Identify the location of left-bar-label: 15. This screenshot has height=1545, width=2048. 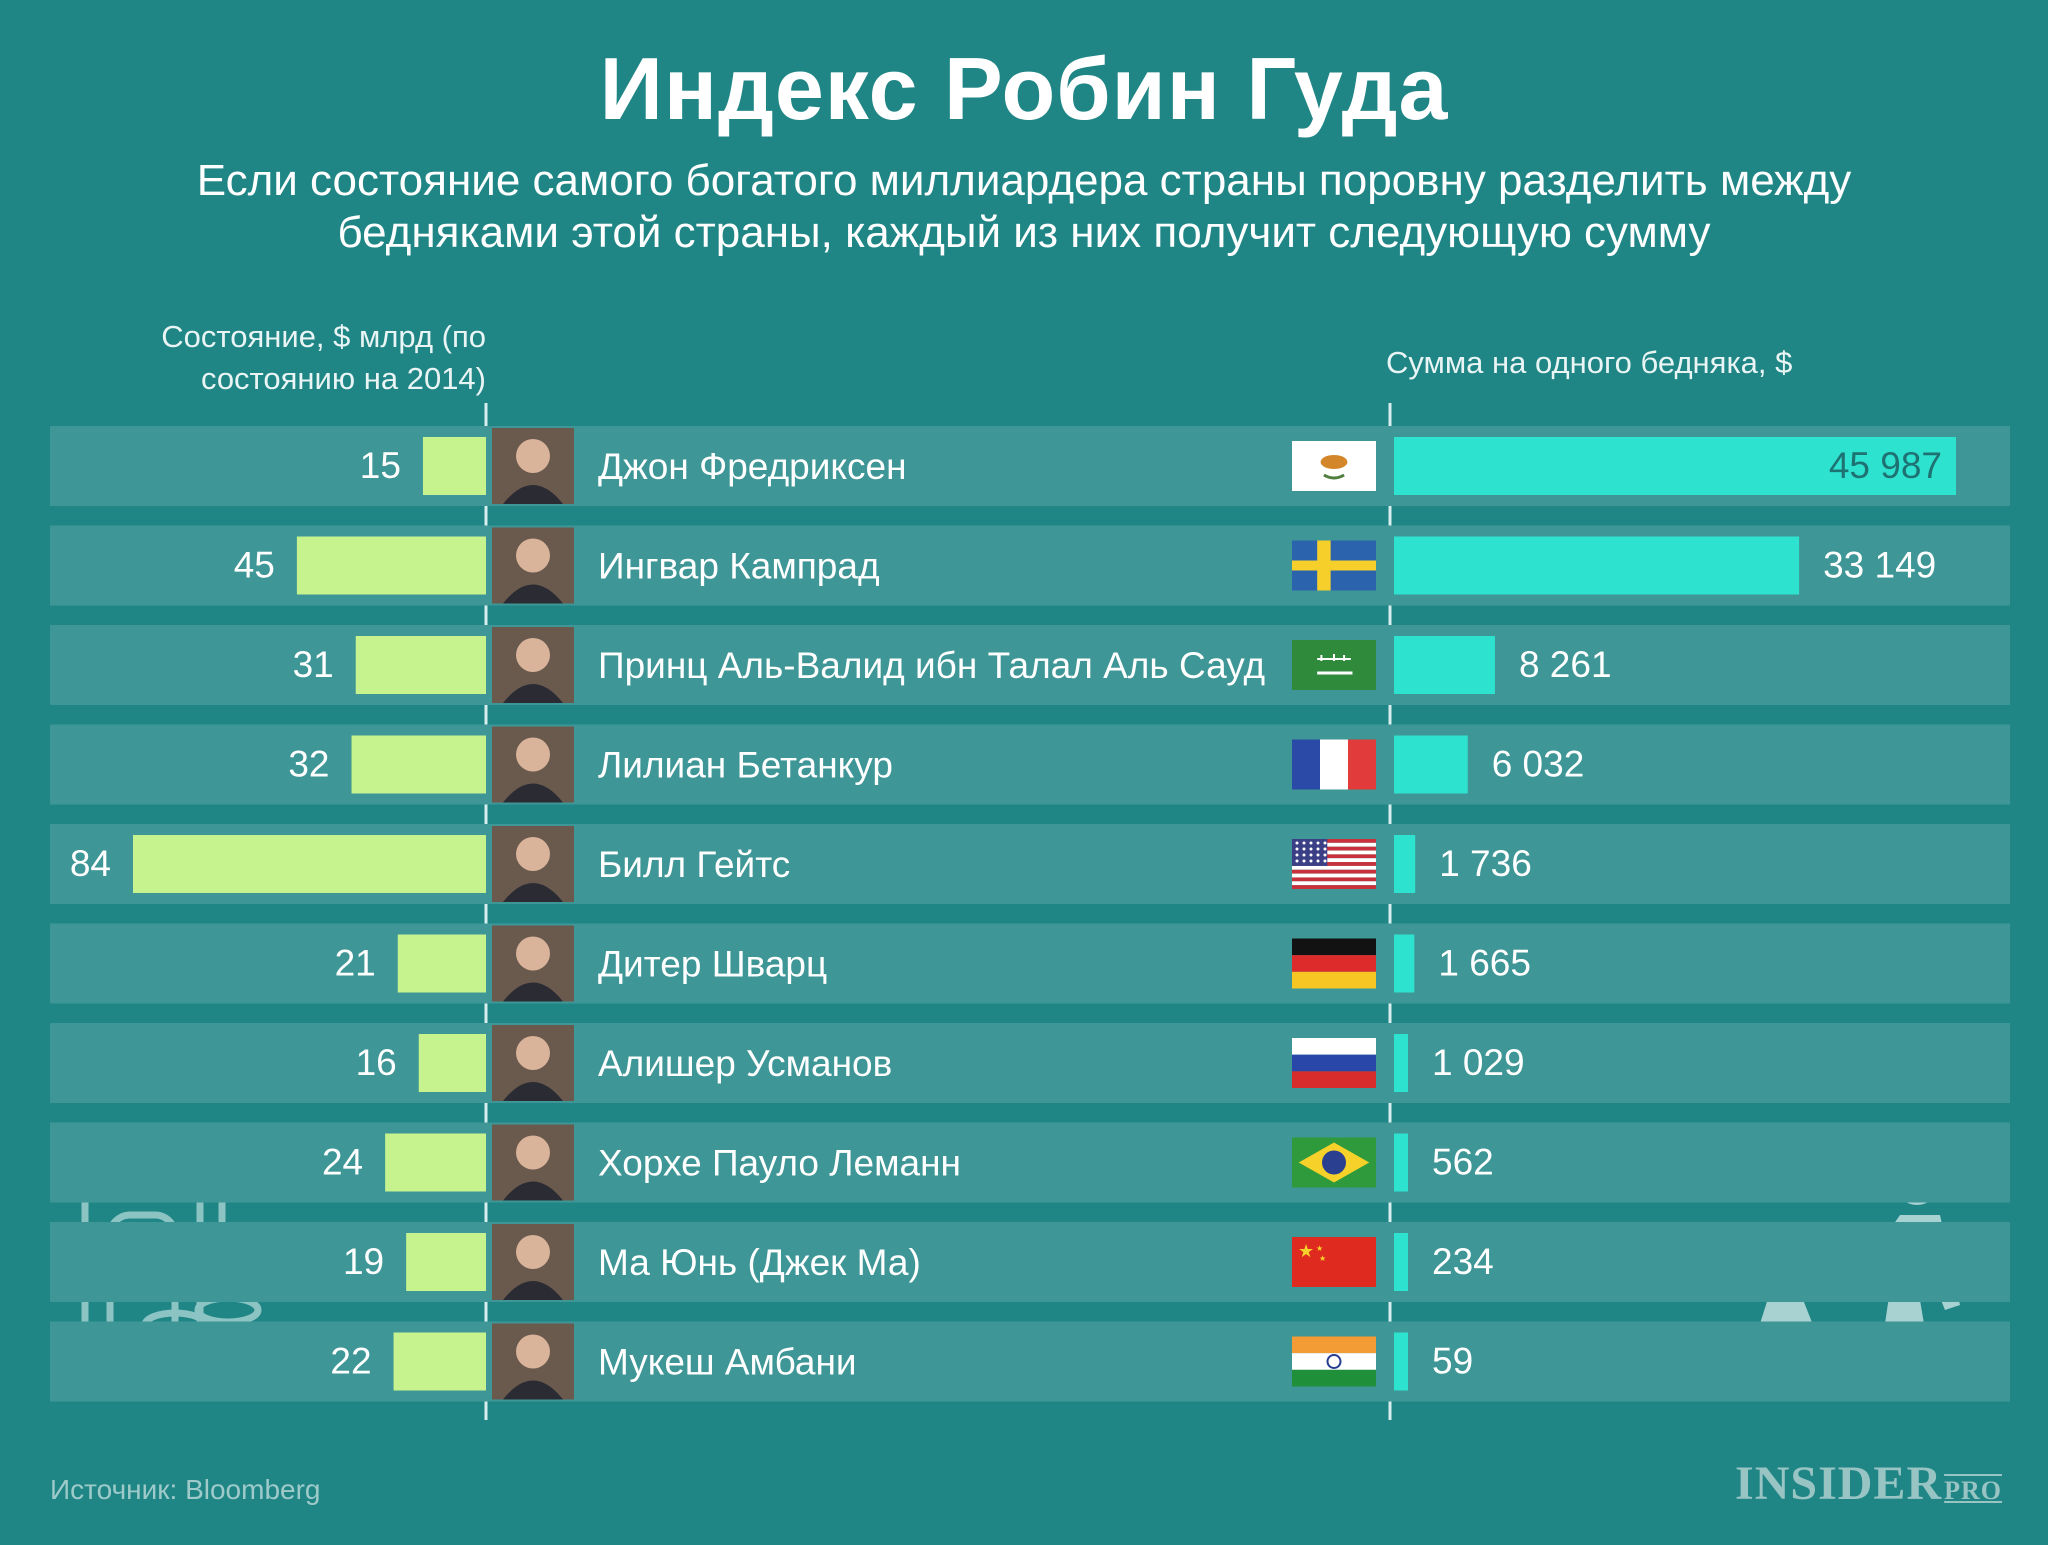
(380, 465).